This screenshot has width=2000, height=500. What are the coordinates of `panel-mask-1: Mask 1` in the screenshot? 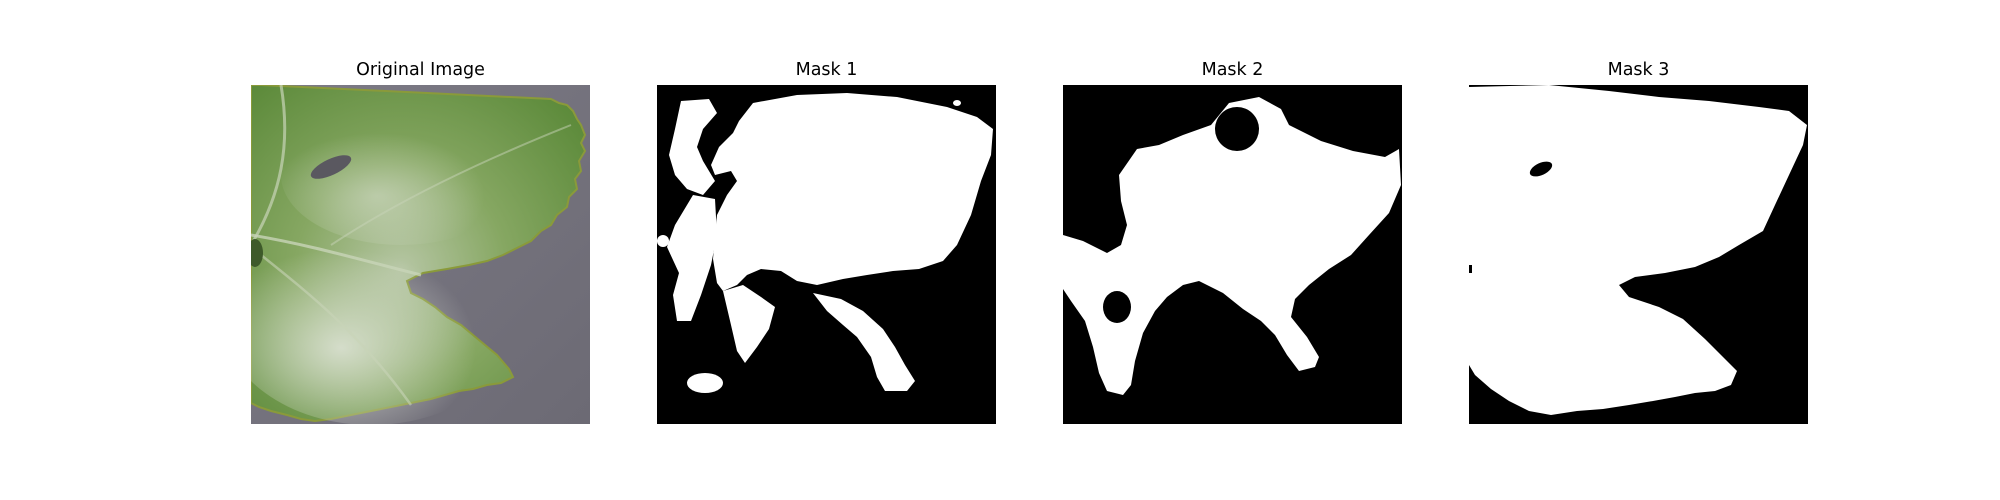 It's located at (826, 245).